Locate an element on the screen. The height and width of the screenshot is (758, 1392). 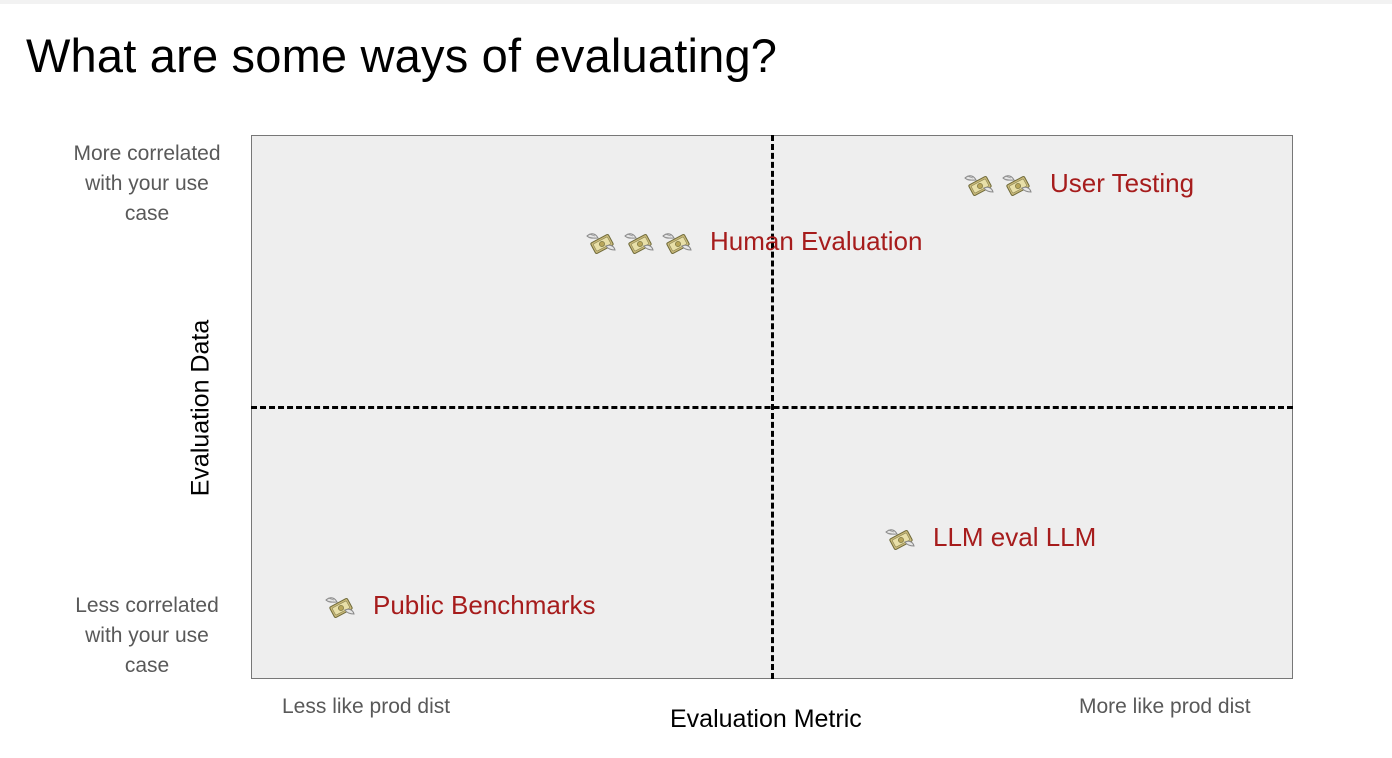
page-title: What are some ways of evaluating? is located at coordinates (402, 55).